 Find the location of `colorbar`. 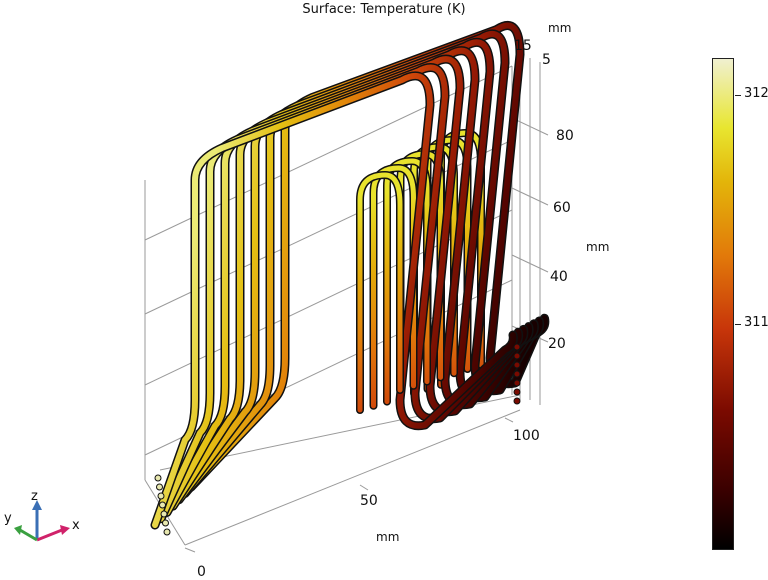

colorbar is located at coordinates (723, 304).